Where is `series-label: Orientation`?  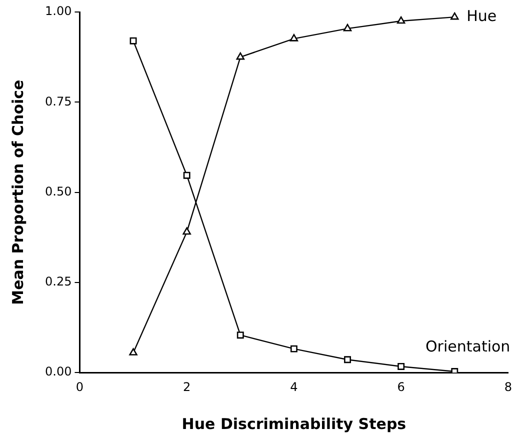 series-label: Orientation is located at coordinates (467, 346).